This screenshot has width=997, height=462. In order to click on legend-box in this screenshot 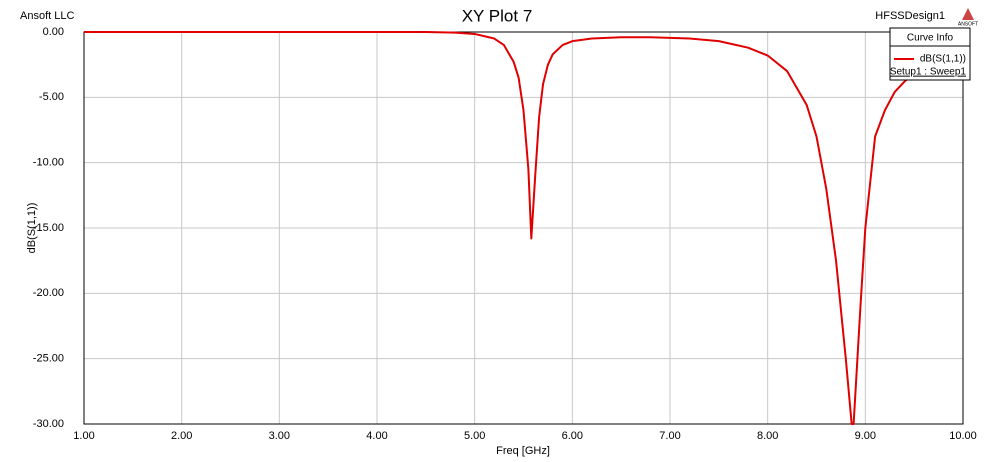, I will do `click(930, 54)`.